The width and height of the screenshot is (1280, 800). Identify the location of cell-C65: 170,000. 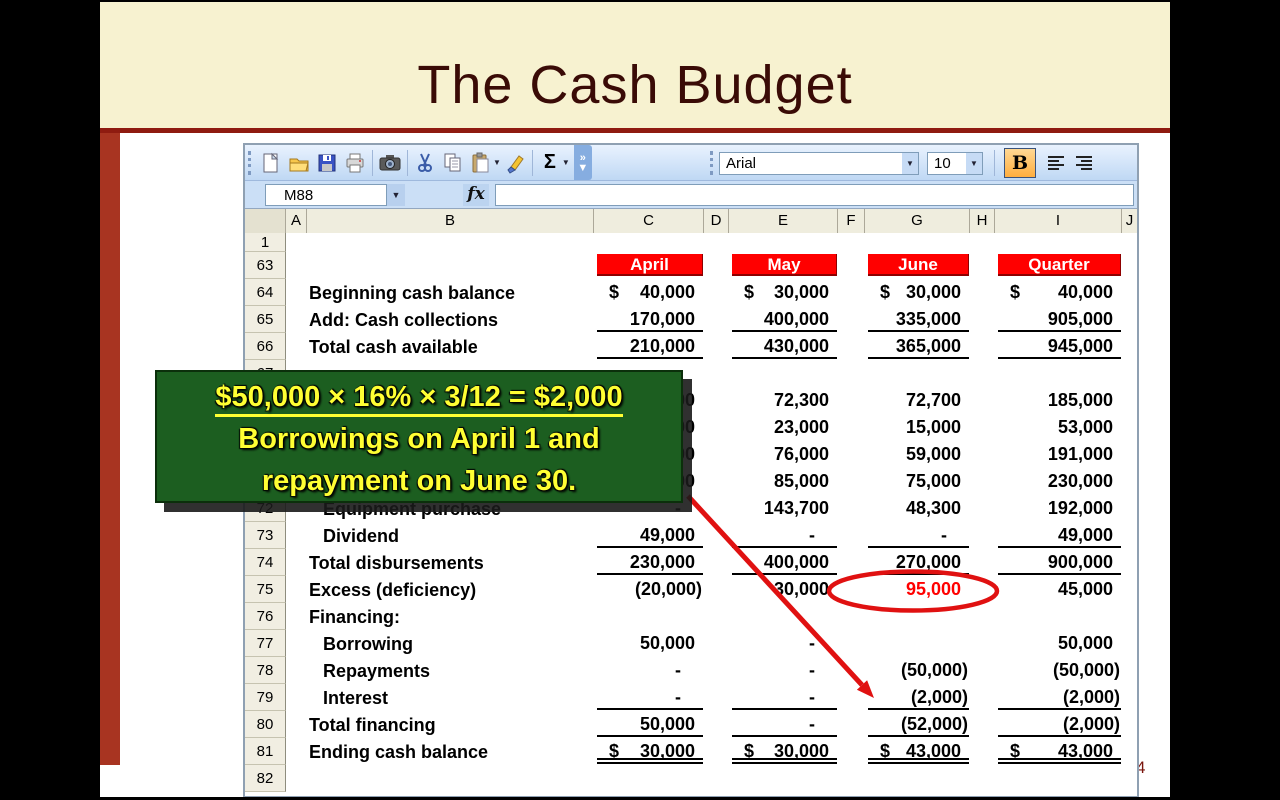
(650, 319).